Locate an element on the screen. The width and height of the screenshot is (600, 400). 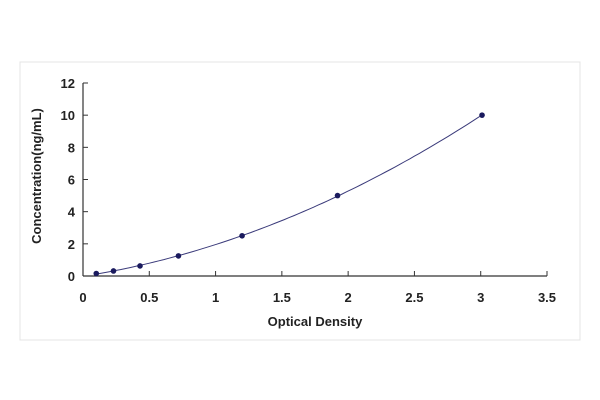
x-tick-label: 0 is located at coordinates (82, 297).